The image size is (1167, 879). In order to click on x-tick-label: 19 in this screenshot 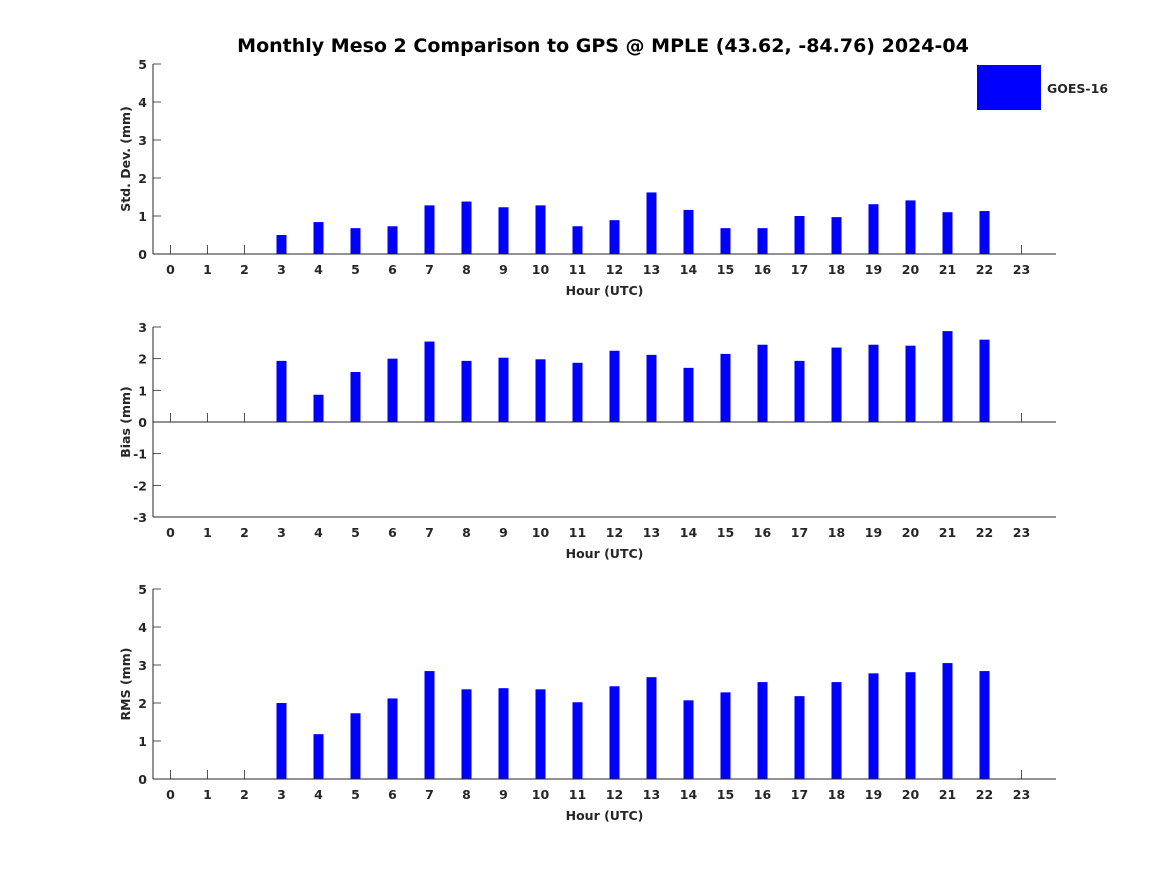, I will do `click(873, 532)`.